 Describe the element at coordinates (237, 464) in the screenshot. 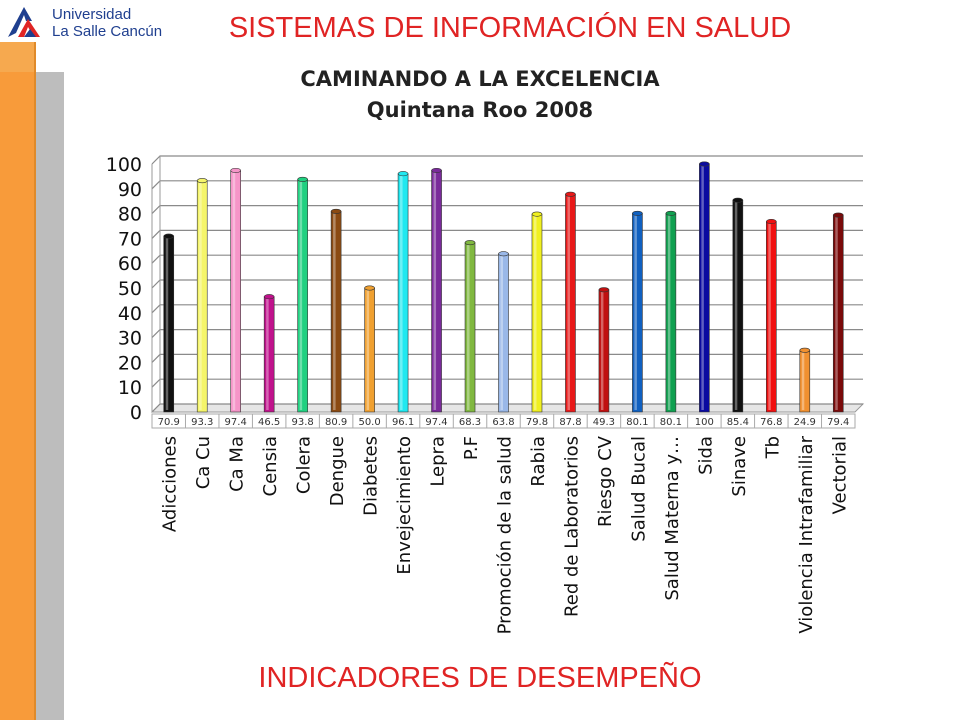

I see `category-label: Ca Ma` at that location.